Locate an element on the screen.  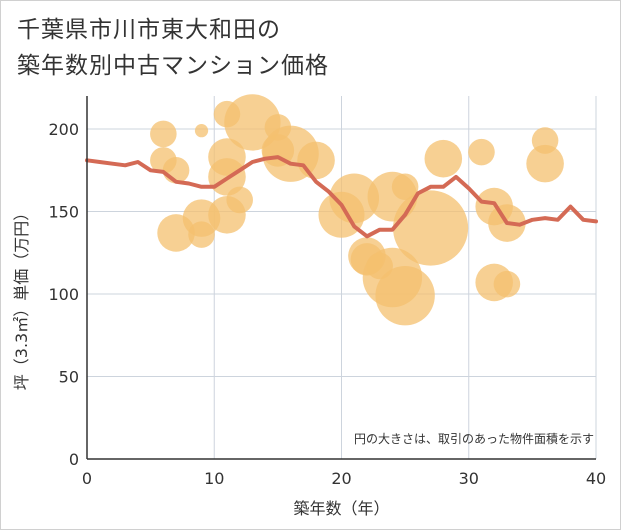
trend-line-layer is located at coordinates (341, 197).